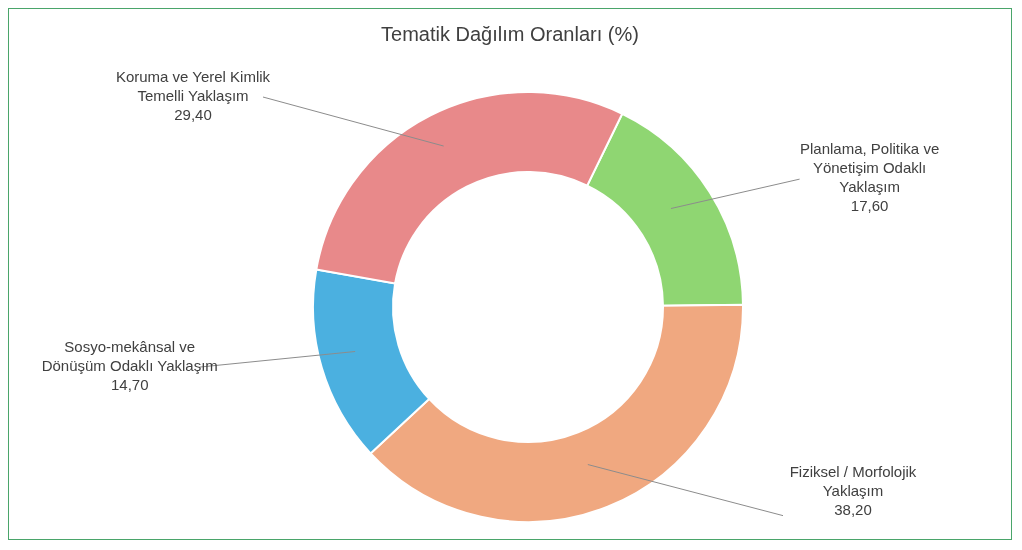 The height and width of the screenshot is (550, 1022). I want to click on data-label: 14,70, so click(129, 384).